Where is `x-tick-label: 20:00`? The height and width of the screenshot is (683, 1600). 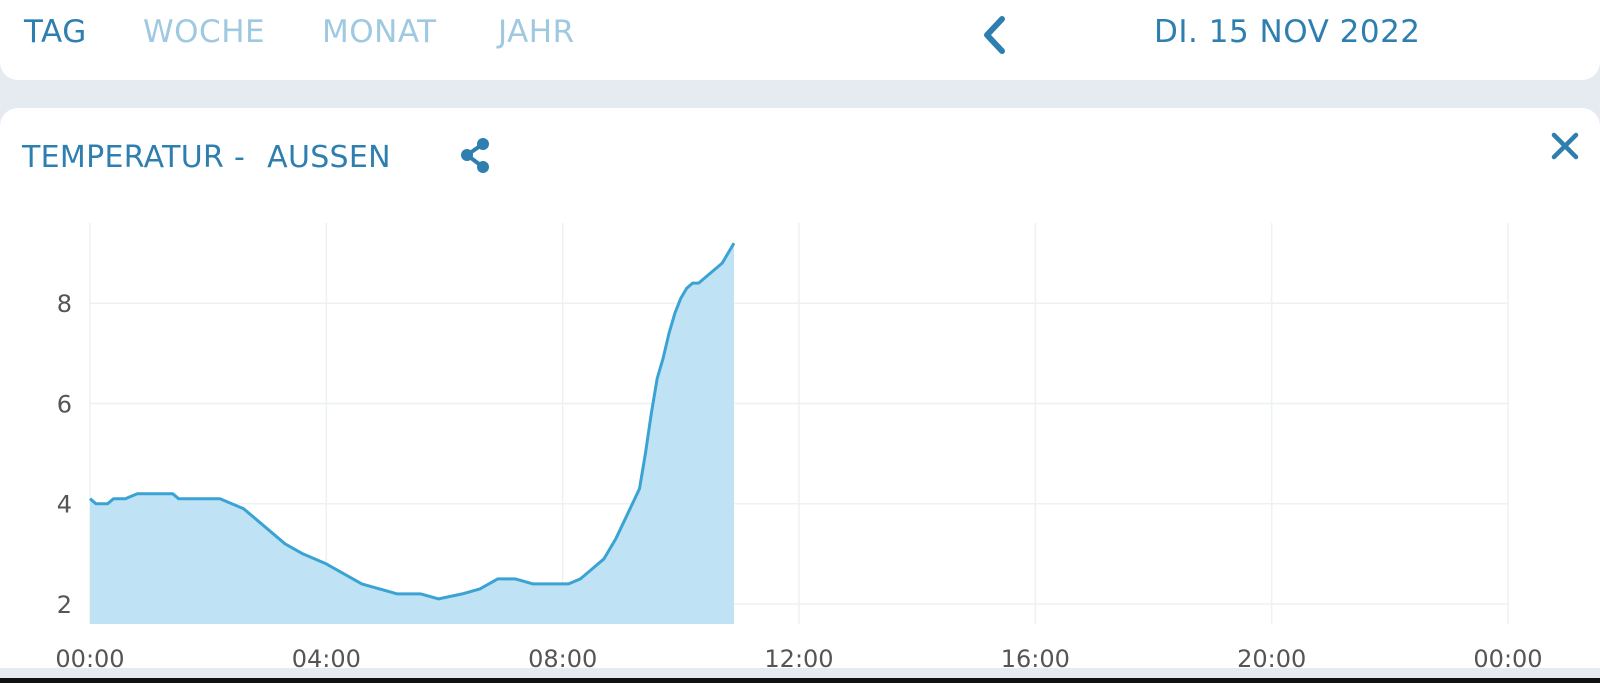 x-tick-label: 20:00 is located at coordinates (1271, 659).